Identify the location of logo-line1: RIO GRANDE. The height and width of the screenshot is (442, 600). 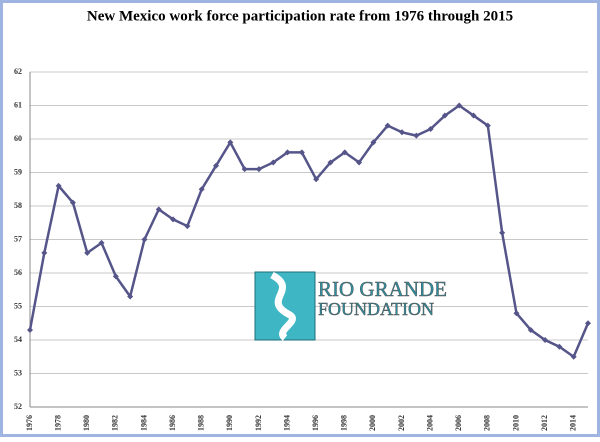
(382, 289).